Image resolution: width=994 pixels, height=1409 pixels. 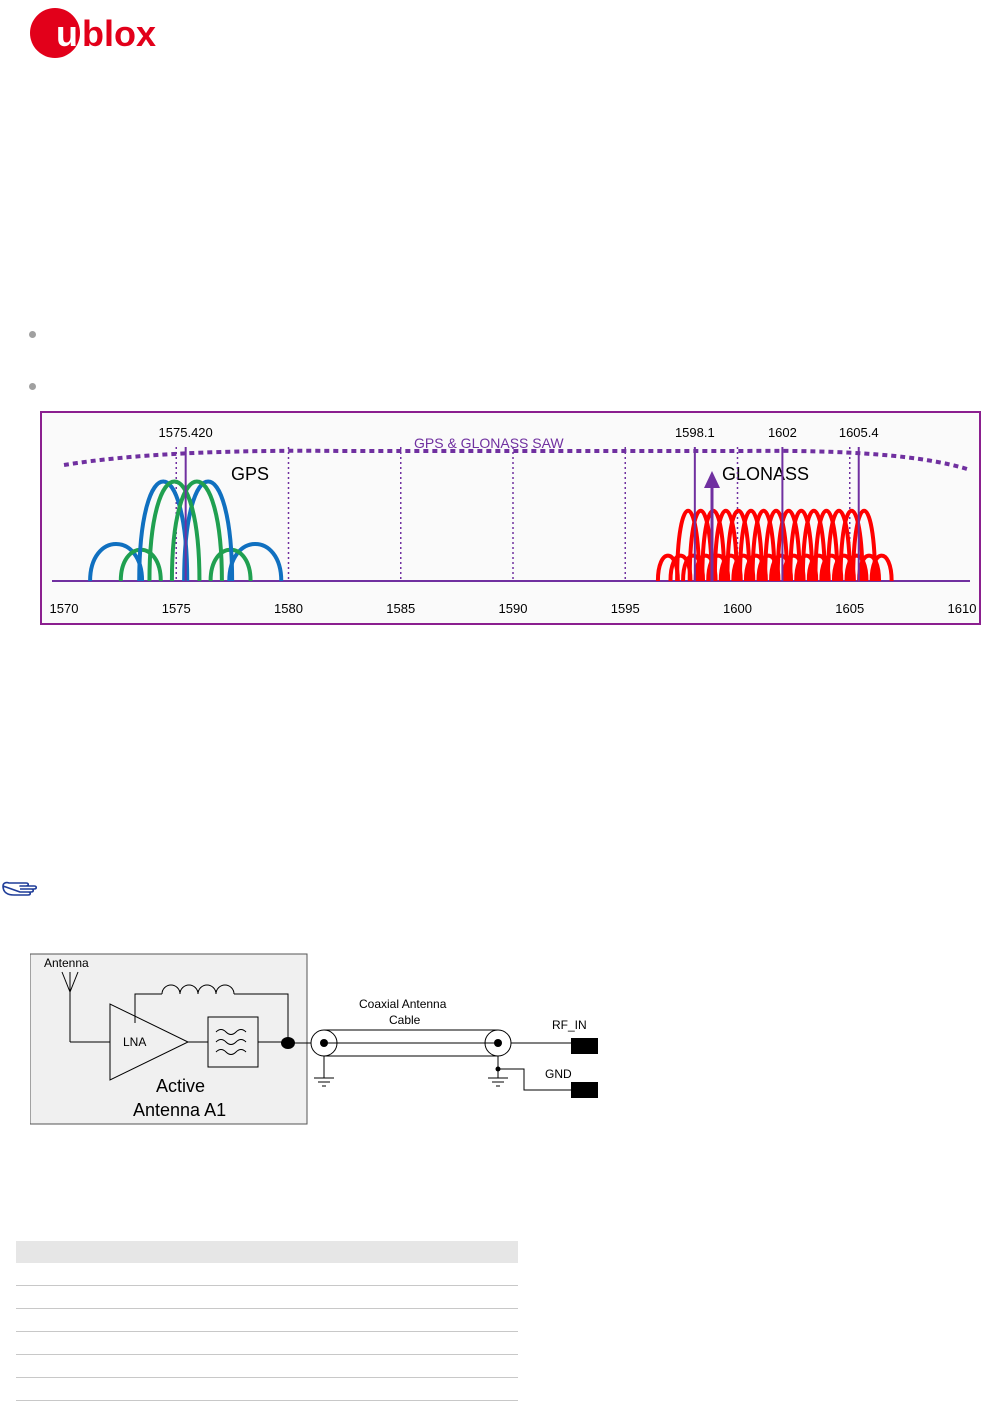 I want to click on filter-wave-icon, so click(x=231, y=1042).